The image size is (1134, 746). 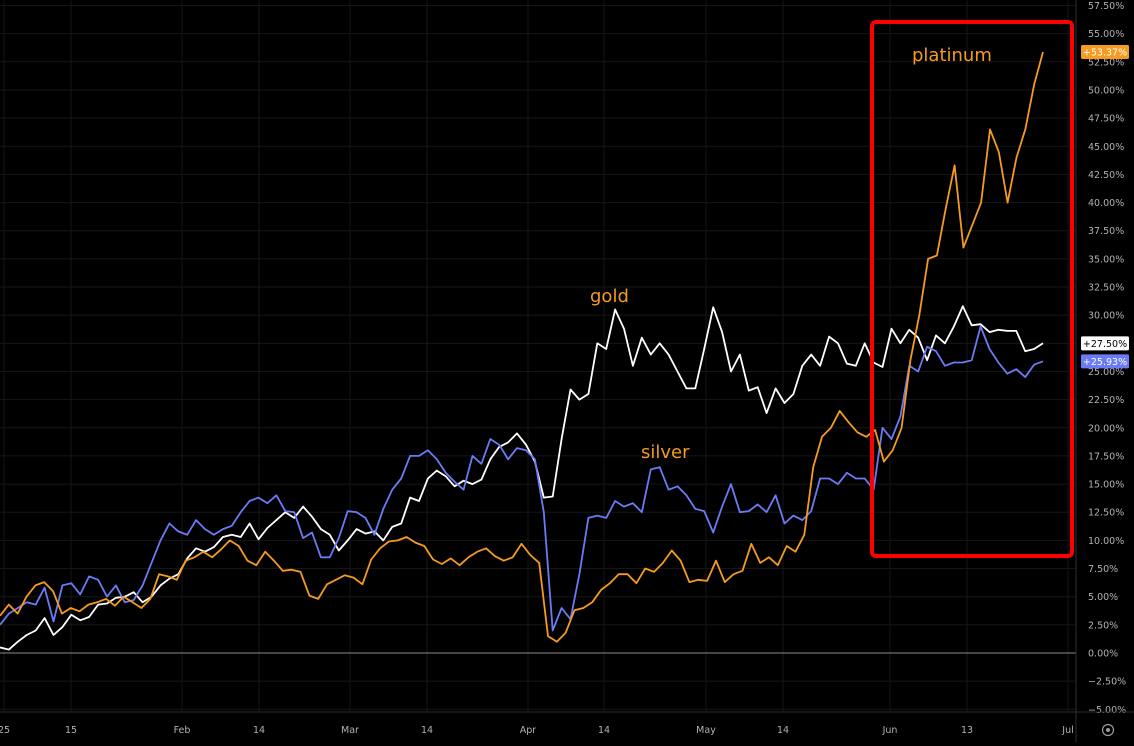 I want to click on x-tick-label: 15, so click(x=71, y=730).